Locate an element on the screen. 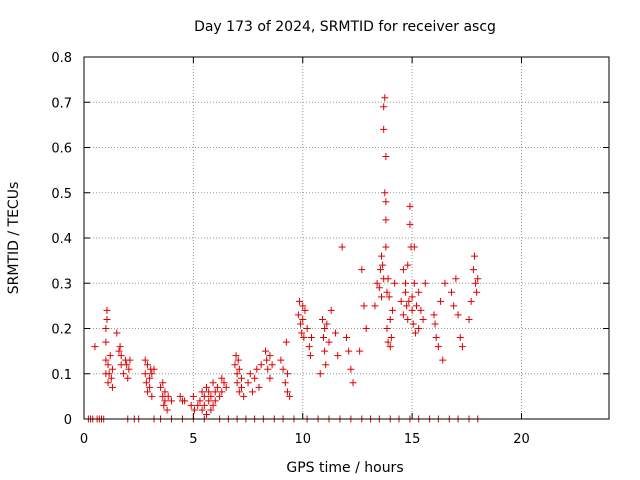  y-tick-label: 0.2 is located at coordinates (61, 330).